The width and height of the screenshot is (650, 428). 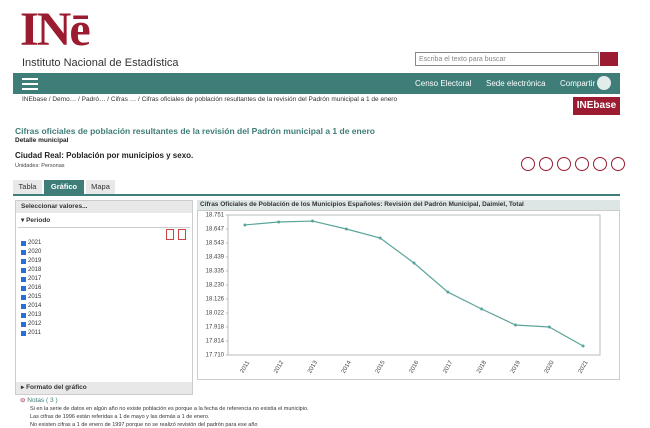 What do you see at coordinates (35, 306) in the screenshot?
I see `year-label: 2014` at bounding box center [35, 306].